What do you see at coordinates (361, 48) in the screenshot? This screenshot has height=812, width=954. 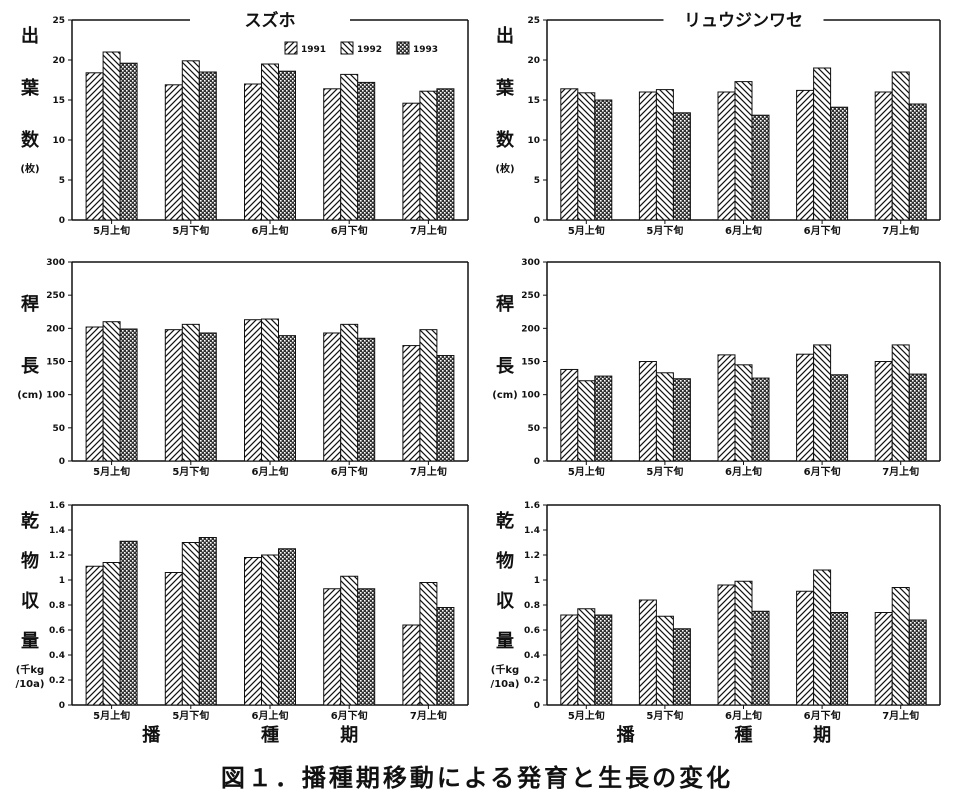 I see `legend: 1991 1992 1993` at bounding box center [361, 48].